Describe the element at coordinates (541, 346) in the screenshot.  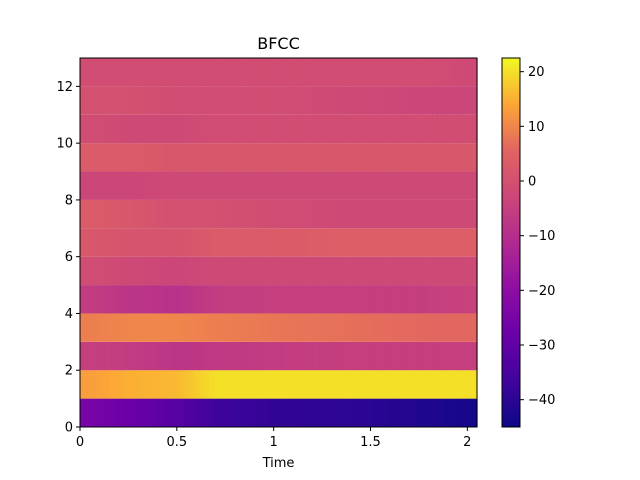
I see `colorbar-tick-label: −30` at that location.